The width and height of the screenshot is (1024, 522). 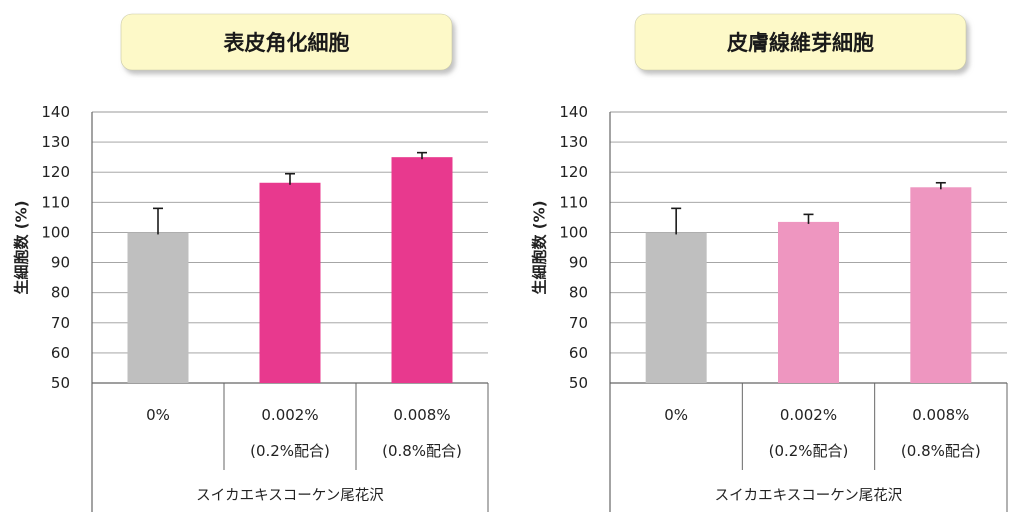 I want to click on chart-title: 表皮角化細胞, so click(x=287, y=43).